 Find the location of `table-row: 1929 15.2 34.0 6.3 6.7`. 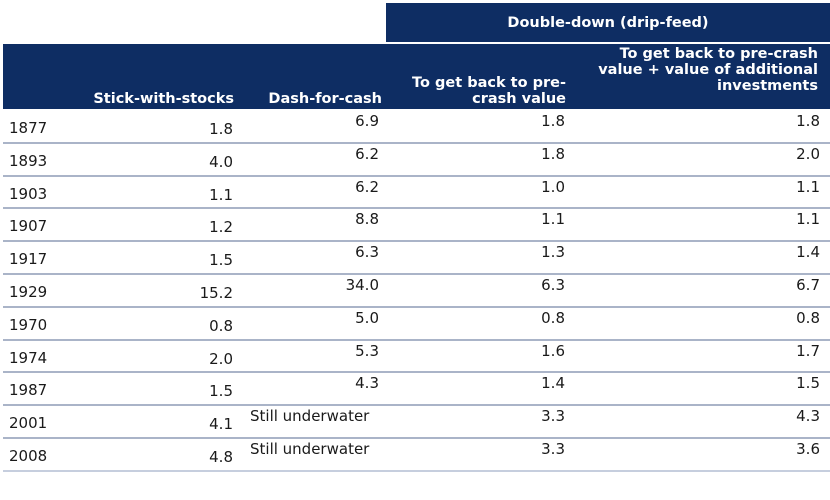

table-row: 1929 15.2 34.0 6.3 6.7 is located at coordinates (416, 291).